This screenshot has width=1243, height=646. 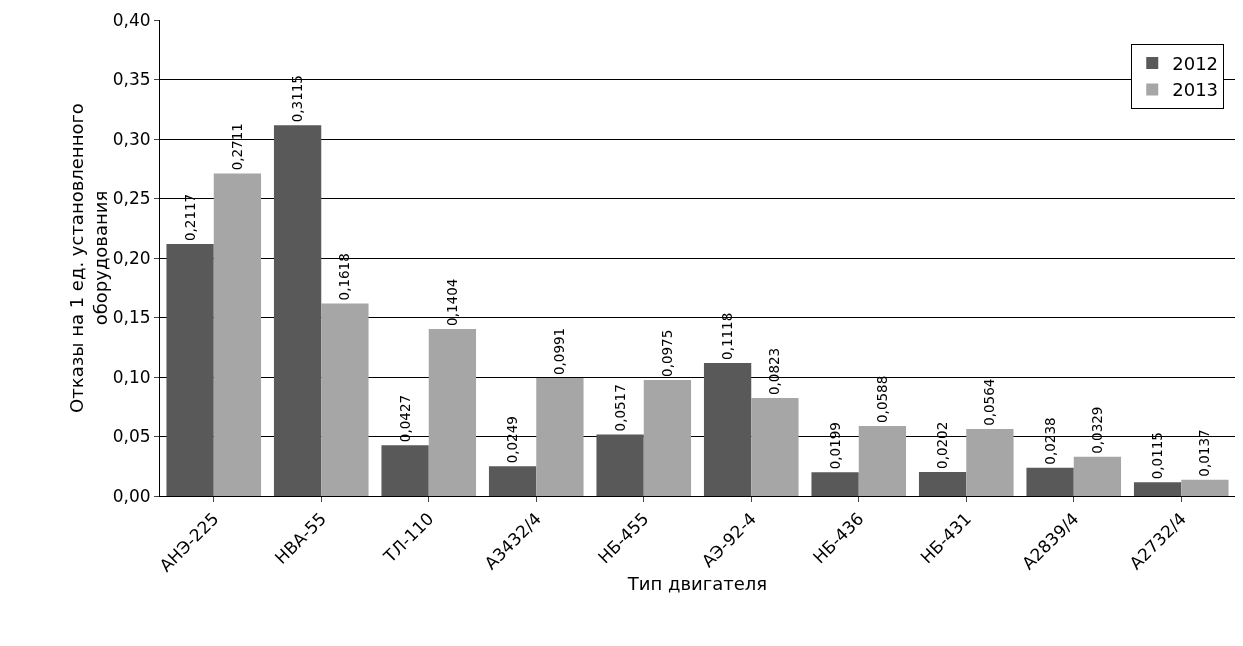 What do you see at coordinates (131, 436) in the screenshot?
I see `y-tick-label: 0,05` at bounding box center [131, 436].